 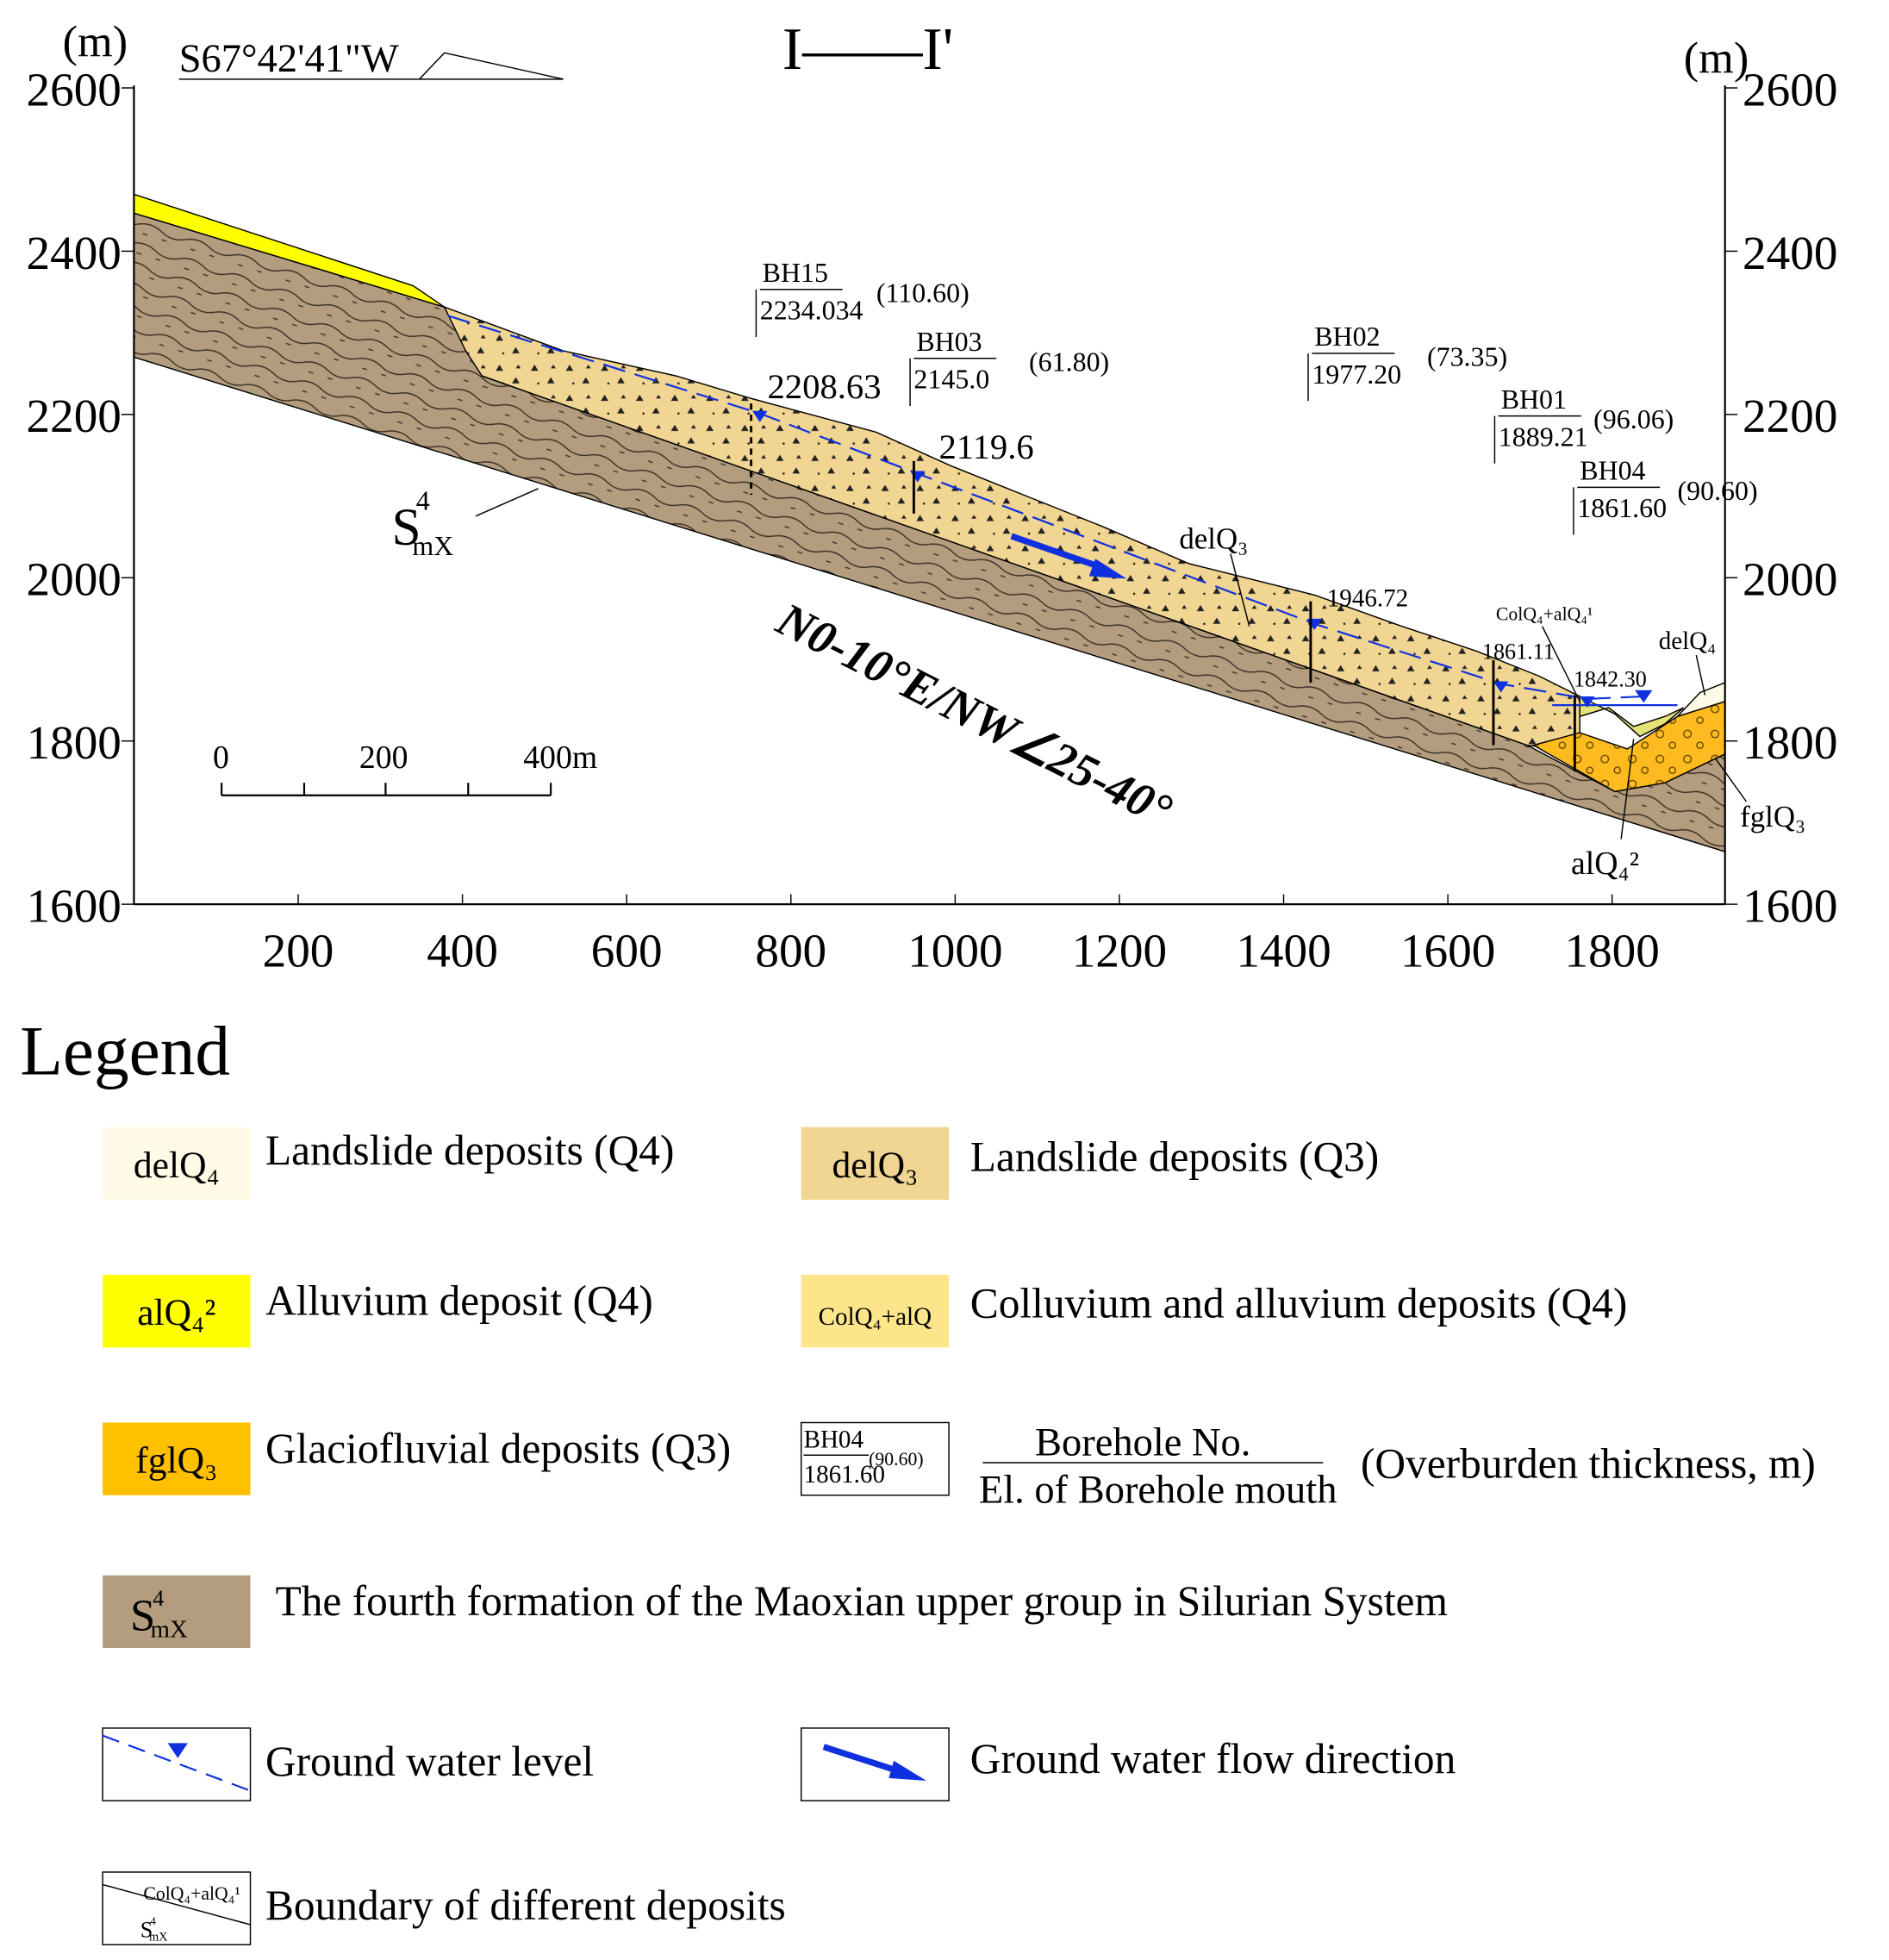 What do you see at coordinates (462, 951) in the screenshot?
I see `x-tick-label: 400` at bounding box center [462, 951].